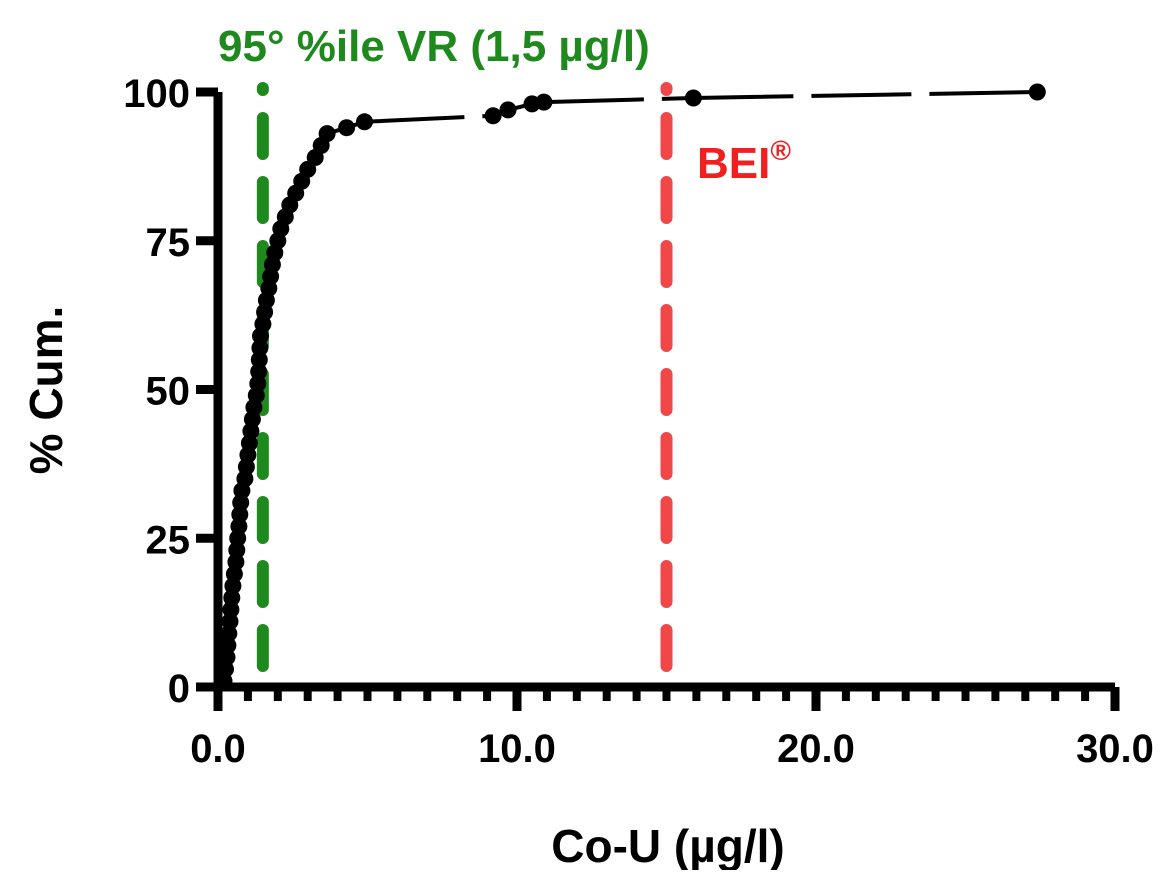 The width and height of the screenshot is (1171, 875). What do you see at coordinates (733, 163) in the screenshot?
I see `bei-label-text: BEI` at bounding box center [733, 163].